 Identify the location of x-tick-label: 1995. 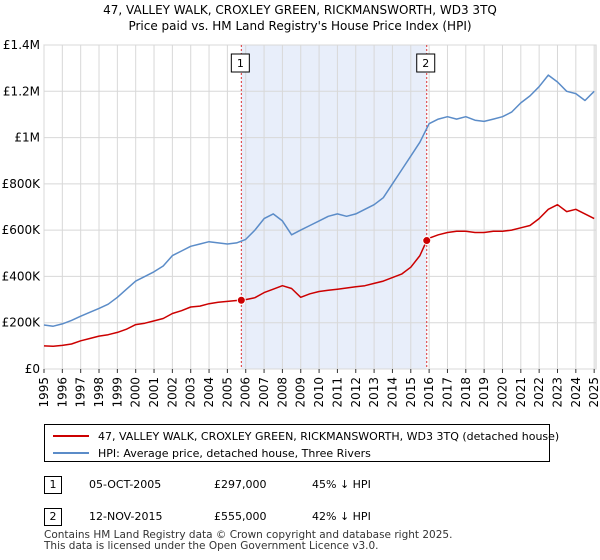
(44, 392).